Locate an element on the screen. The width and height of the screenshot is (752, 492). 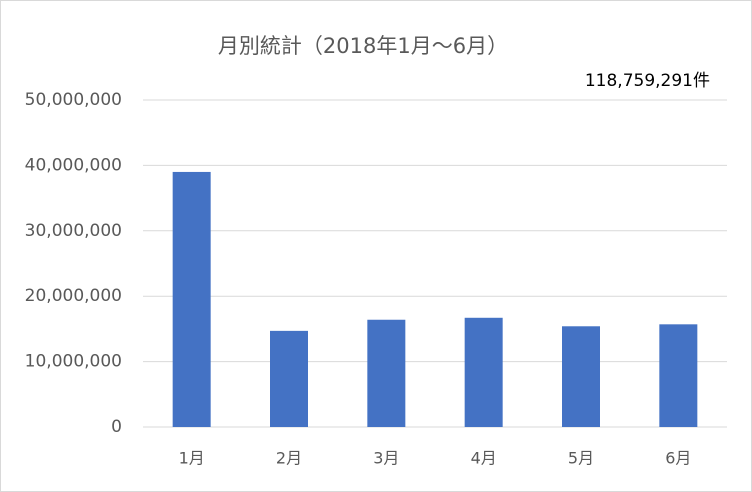
y-tick-label: 20,000,000 is located at coordinates (73, 296).